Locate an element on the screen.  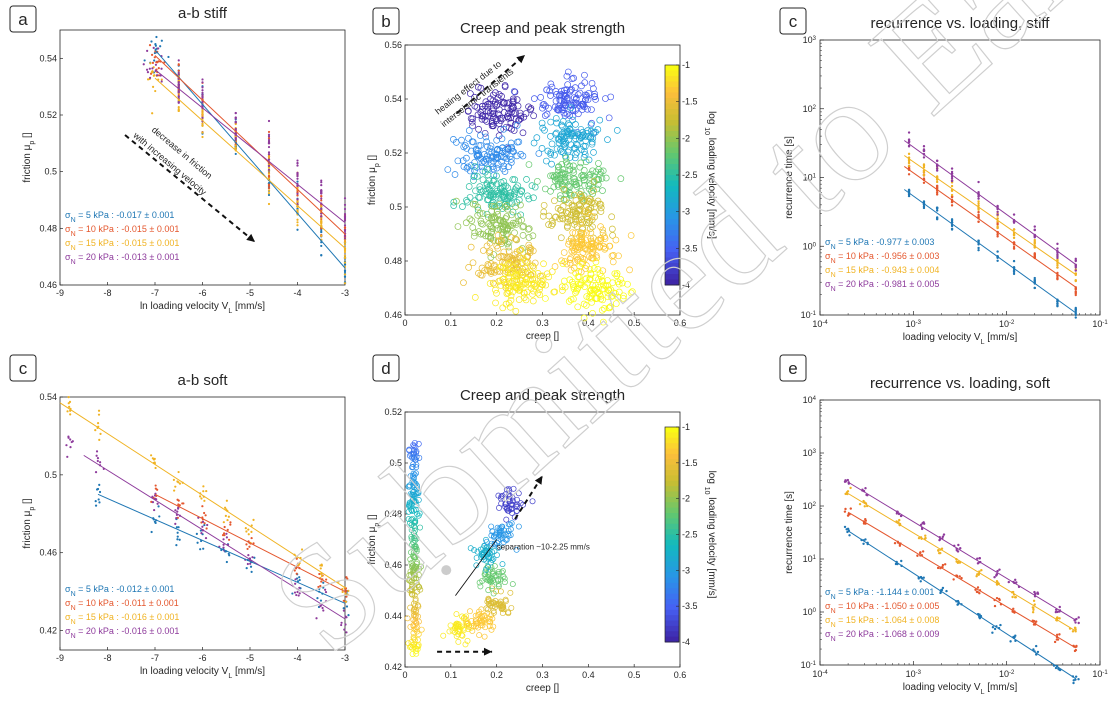
scatter-points is located at coordinates (540, 197).